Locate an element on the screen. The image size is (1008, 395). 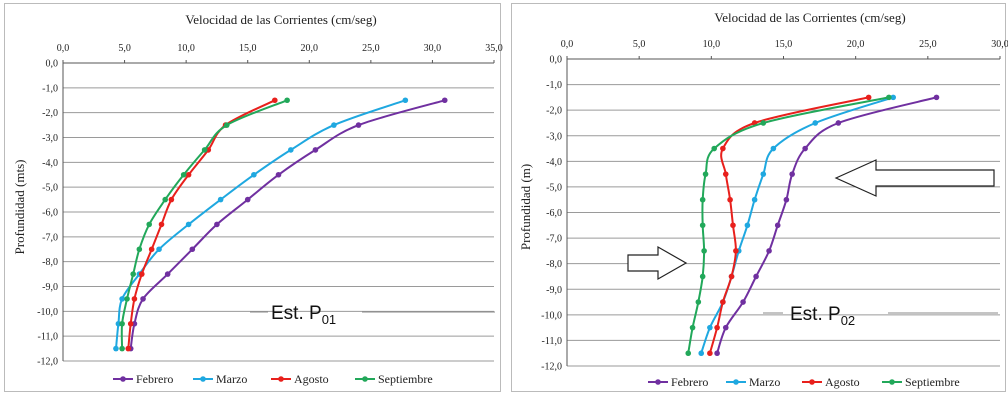
y-tick-label: -9,0 is located at coordinates (554, 290).